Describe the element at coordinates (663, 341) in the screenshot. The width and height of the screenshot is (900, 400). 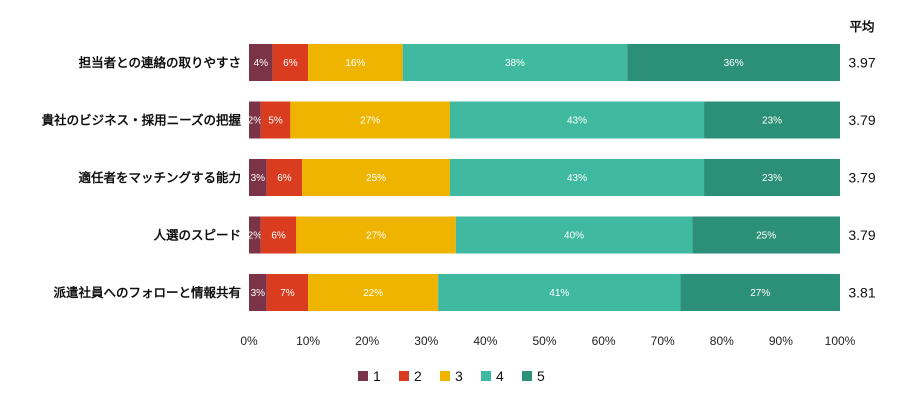
I see `x-tick-label: 70%` at that location.